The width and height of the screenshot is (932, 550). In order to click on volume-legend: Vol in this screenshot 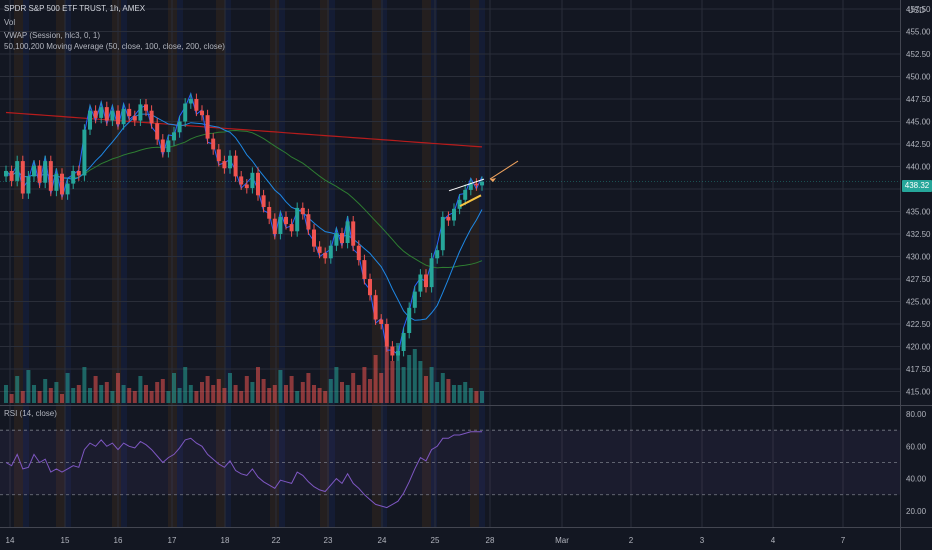, I will do `click(10, 22)`.